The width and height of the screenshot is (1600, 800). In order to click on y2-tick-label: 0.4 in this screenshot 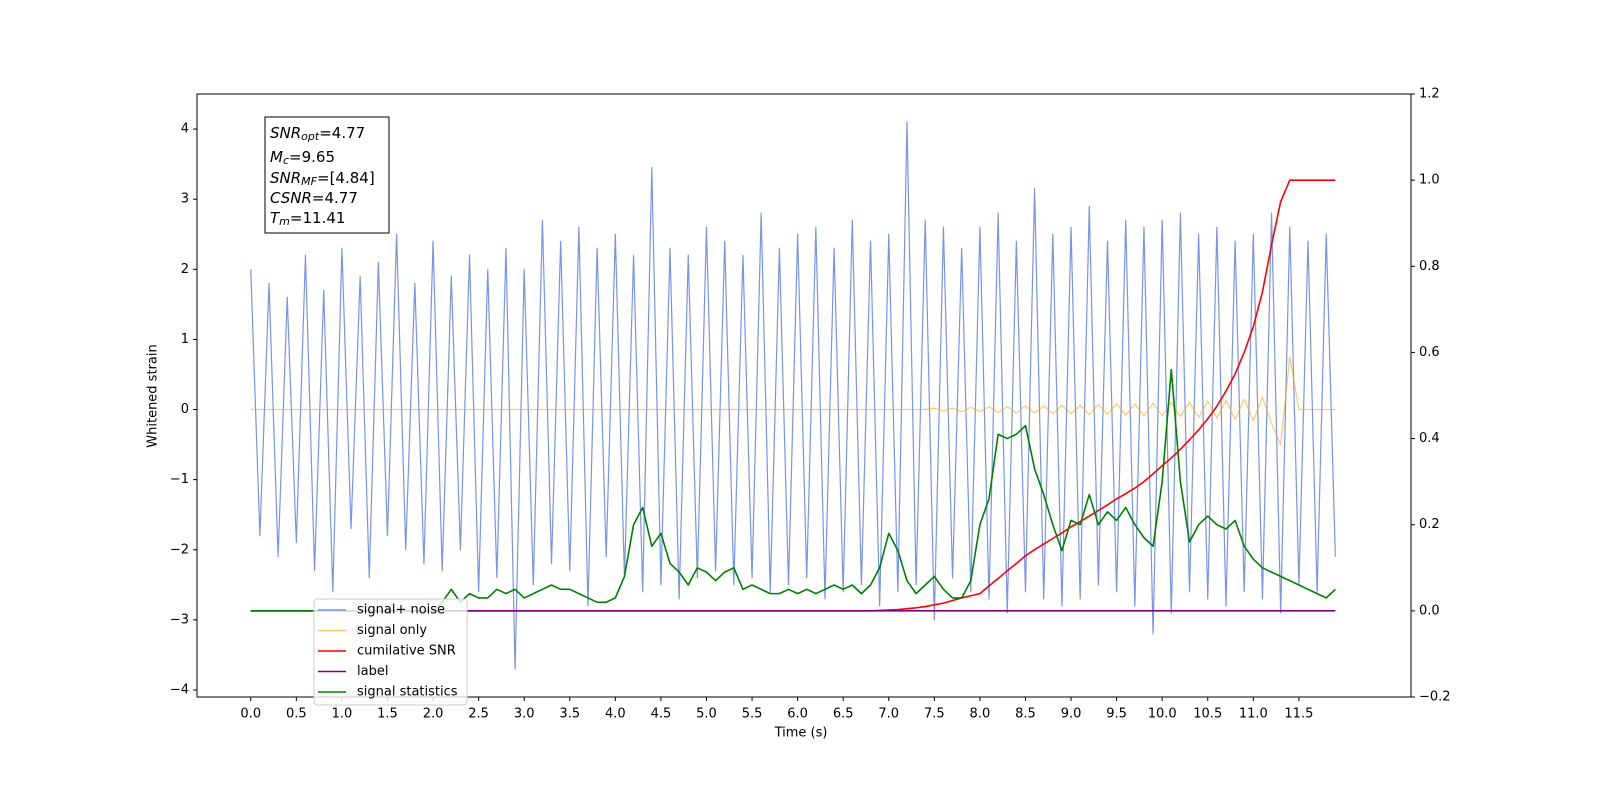, I will do `click(1429, 438)`.